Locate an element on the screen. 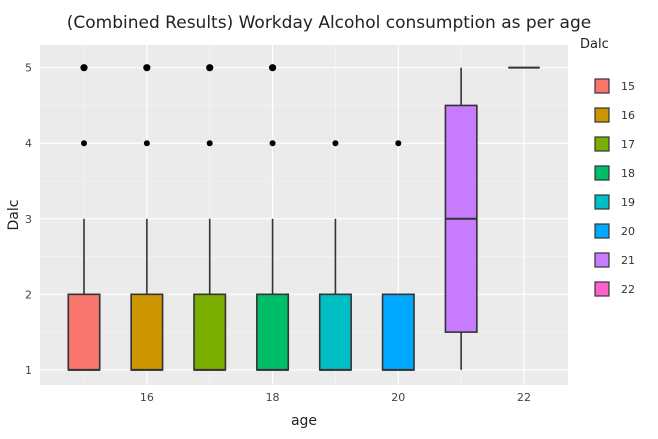  legend-label: 19 is located at coordinates (628, 202).